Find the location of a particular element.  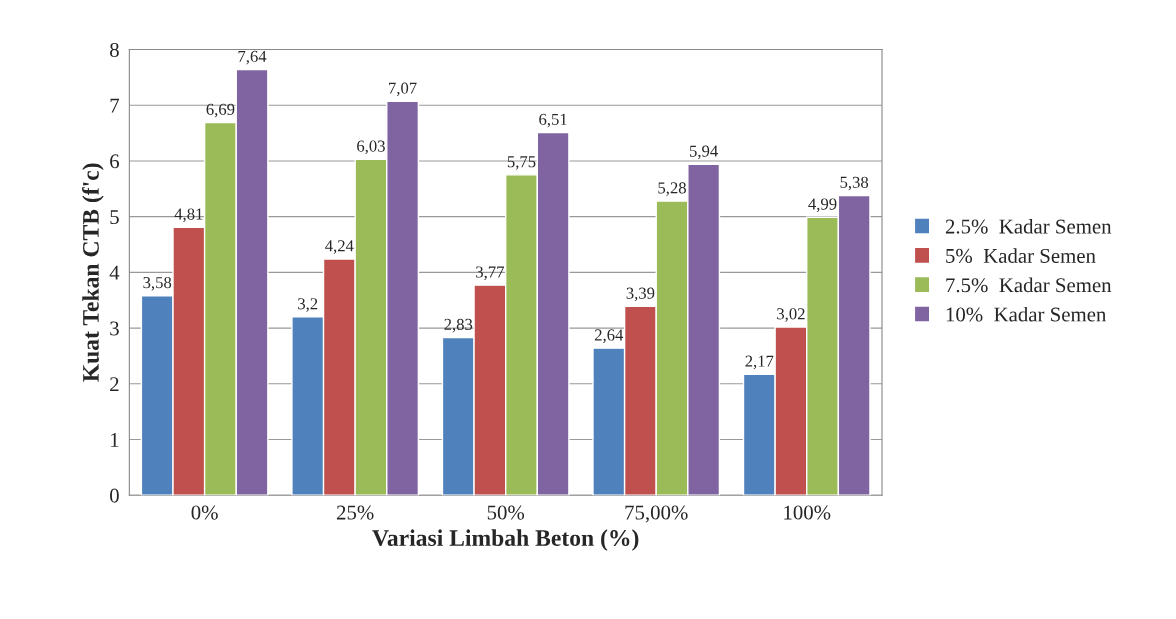

y-tick-label: 3 is located at coordinates (114, 328).